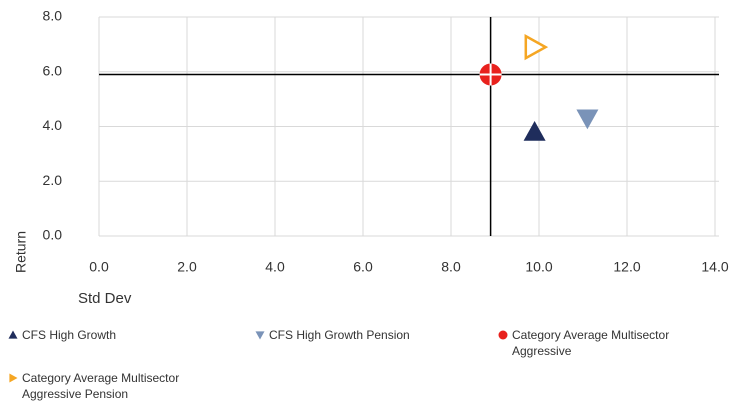  What do you see at coordinates (339, 335) in the screenshot?
I see `legend-label: CFS High Growth Pension` at bounding box center [339, 335].